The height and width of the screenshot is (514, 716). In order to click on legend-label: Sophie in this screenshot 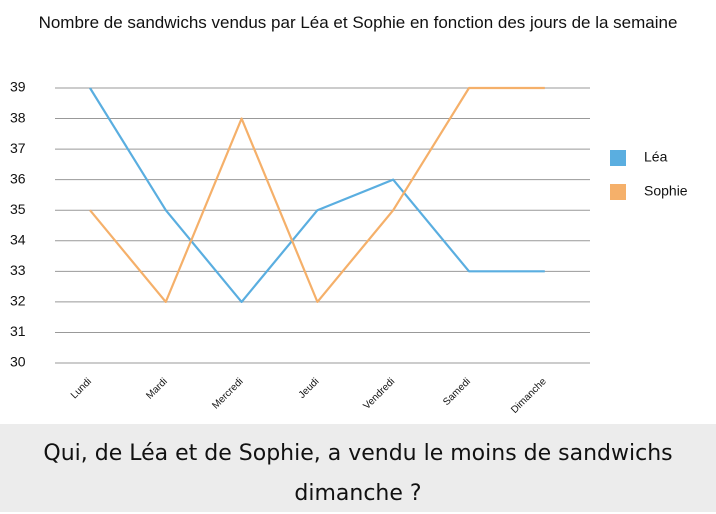, I will do `click(666, 191)`.